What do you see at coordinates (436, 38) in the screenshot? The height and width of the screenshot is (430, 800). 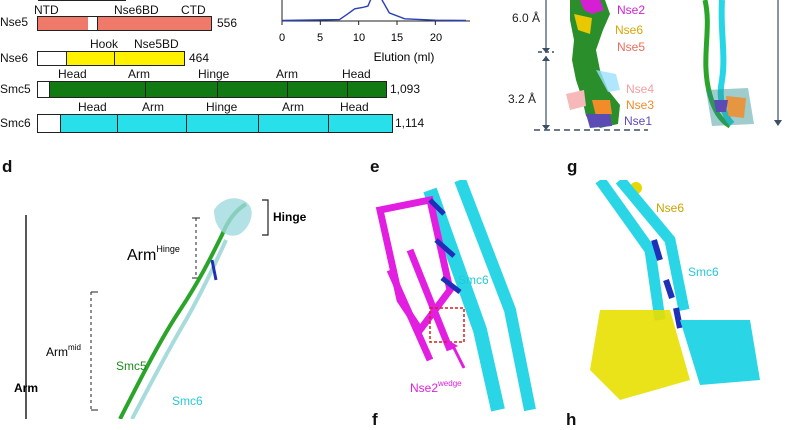 I see `chart-tick-label-20: 20` at bounding box center [436, 38].